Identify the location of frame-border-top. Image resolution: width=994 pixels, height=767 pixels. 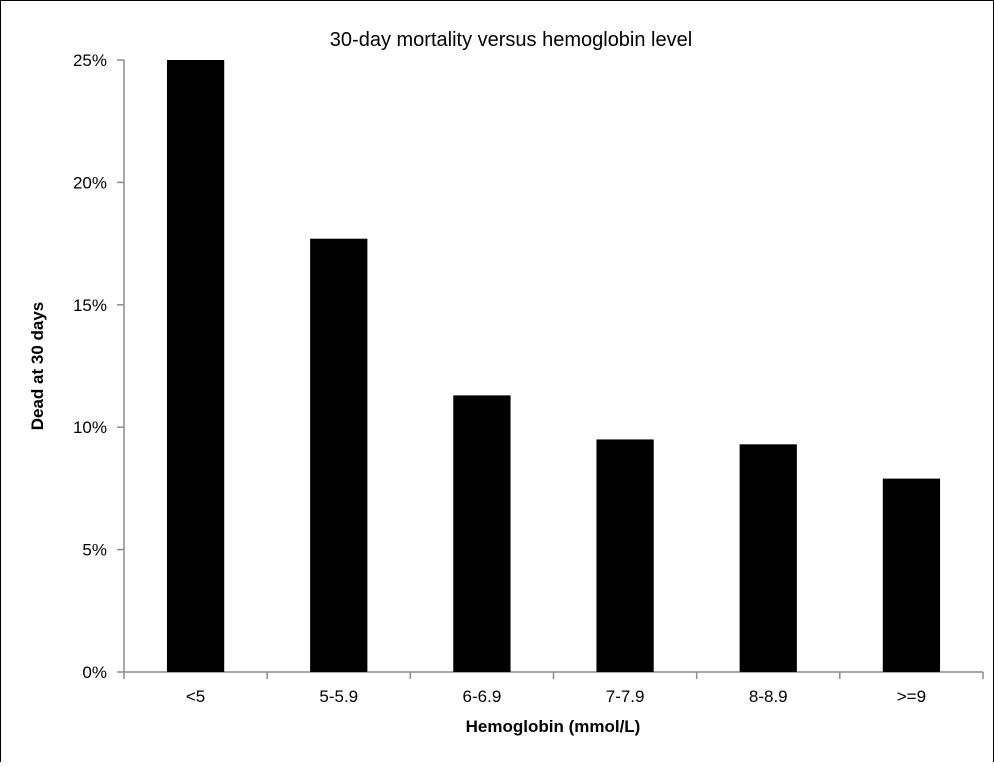
(497, 0).